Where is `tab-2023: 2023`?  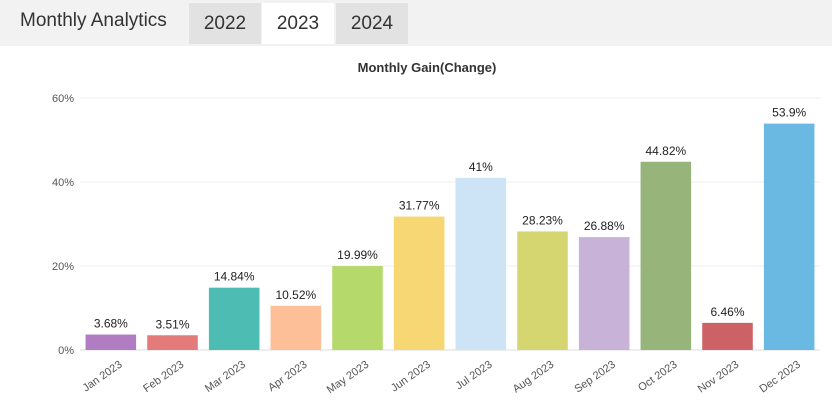 tab-2023: 2023 is located at coordinates (298, 23).